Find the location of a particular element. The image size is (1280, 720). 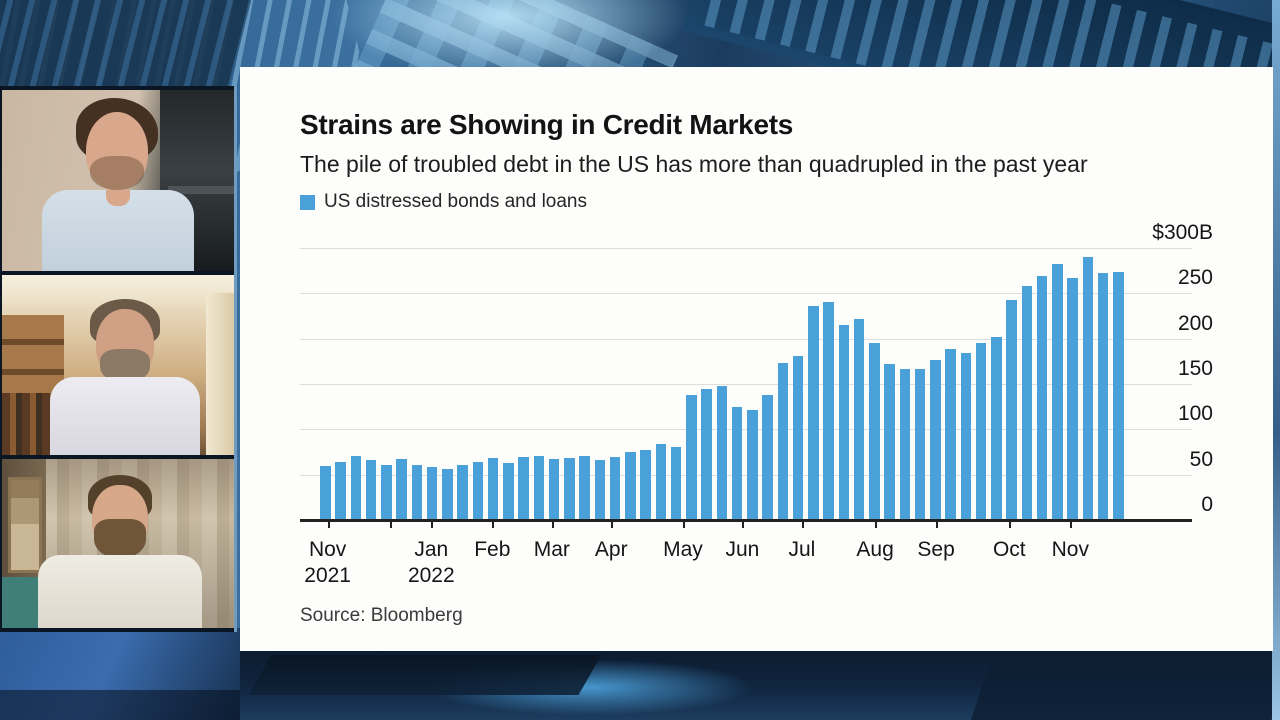

y-axis-label-300: $300B is located at coordinates (1182, 232).